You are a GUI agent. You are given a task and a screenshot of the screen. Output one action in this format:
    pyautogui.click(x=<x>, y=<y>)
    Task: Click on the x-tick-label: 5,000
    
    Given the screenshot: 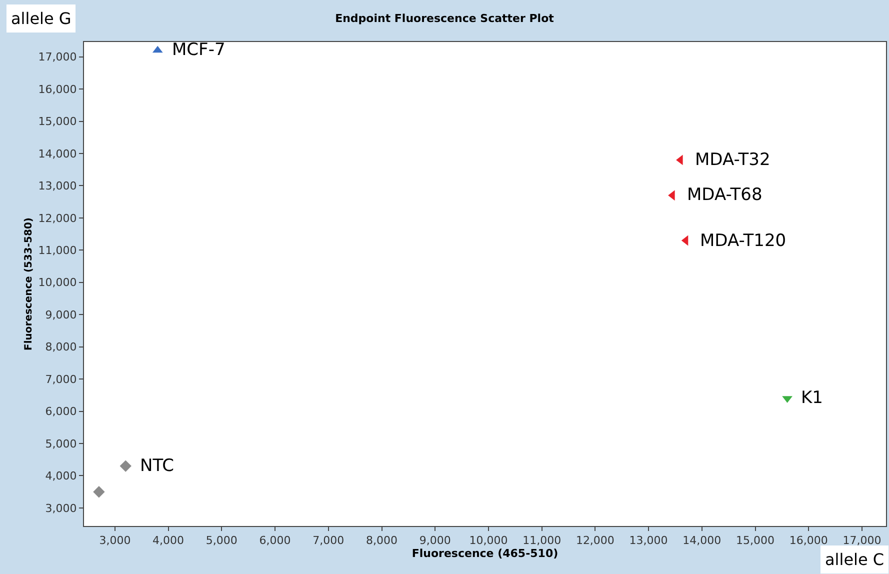 What is the action you would take?
    pyautogui.click(x=222, y=541)
    